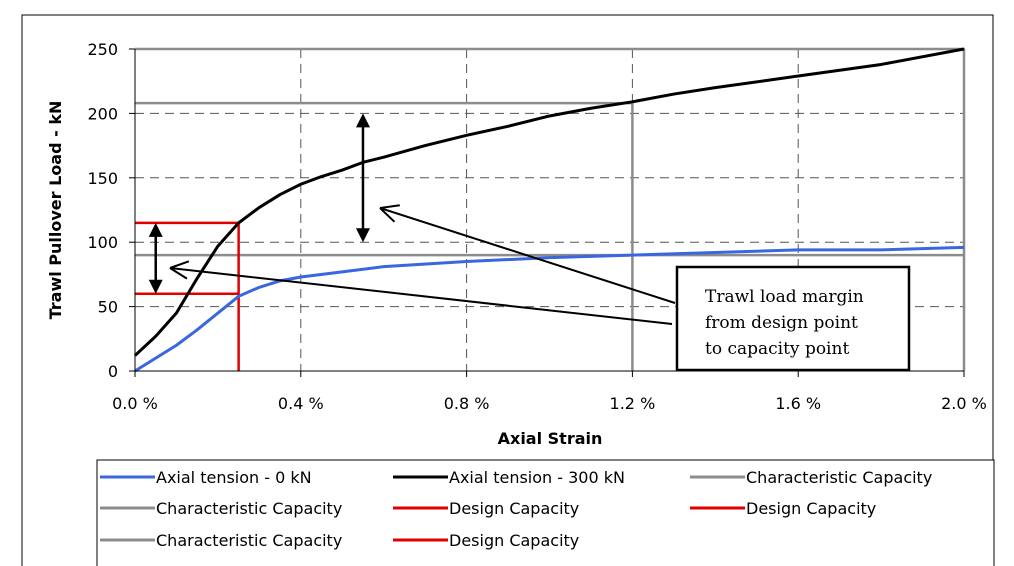 The width and height of the screenshot is (1014, 566). What do you see at coordinates (781, 323) in the screenshot?
I see `annotation-line-2: from design point` at bounding box center [781, 323].